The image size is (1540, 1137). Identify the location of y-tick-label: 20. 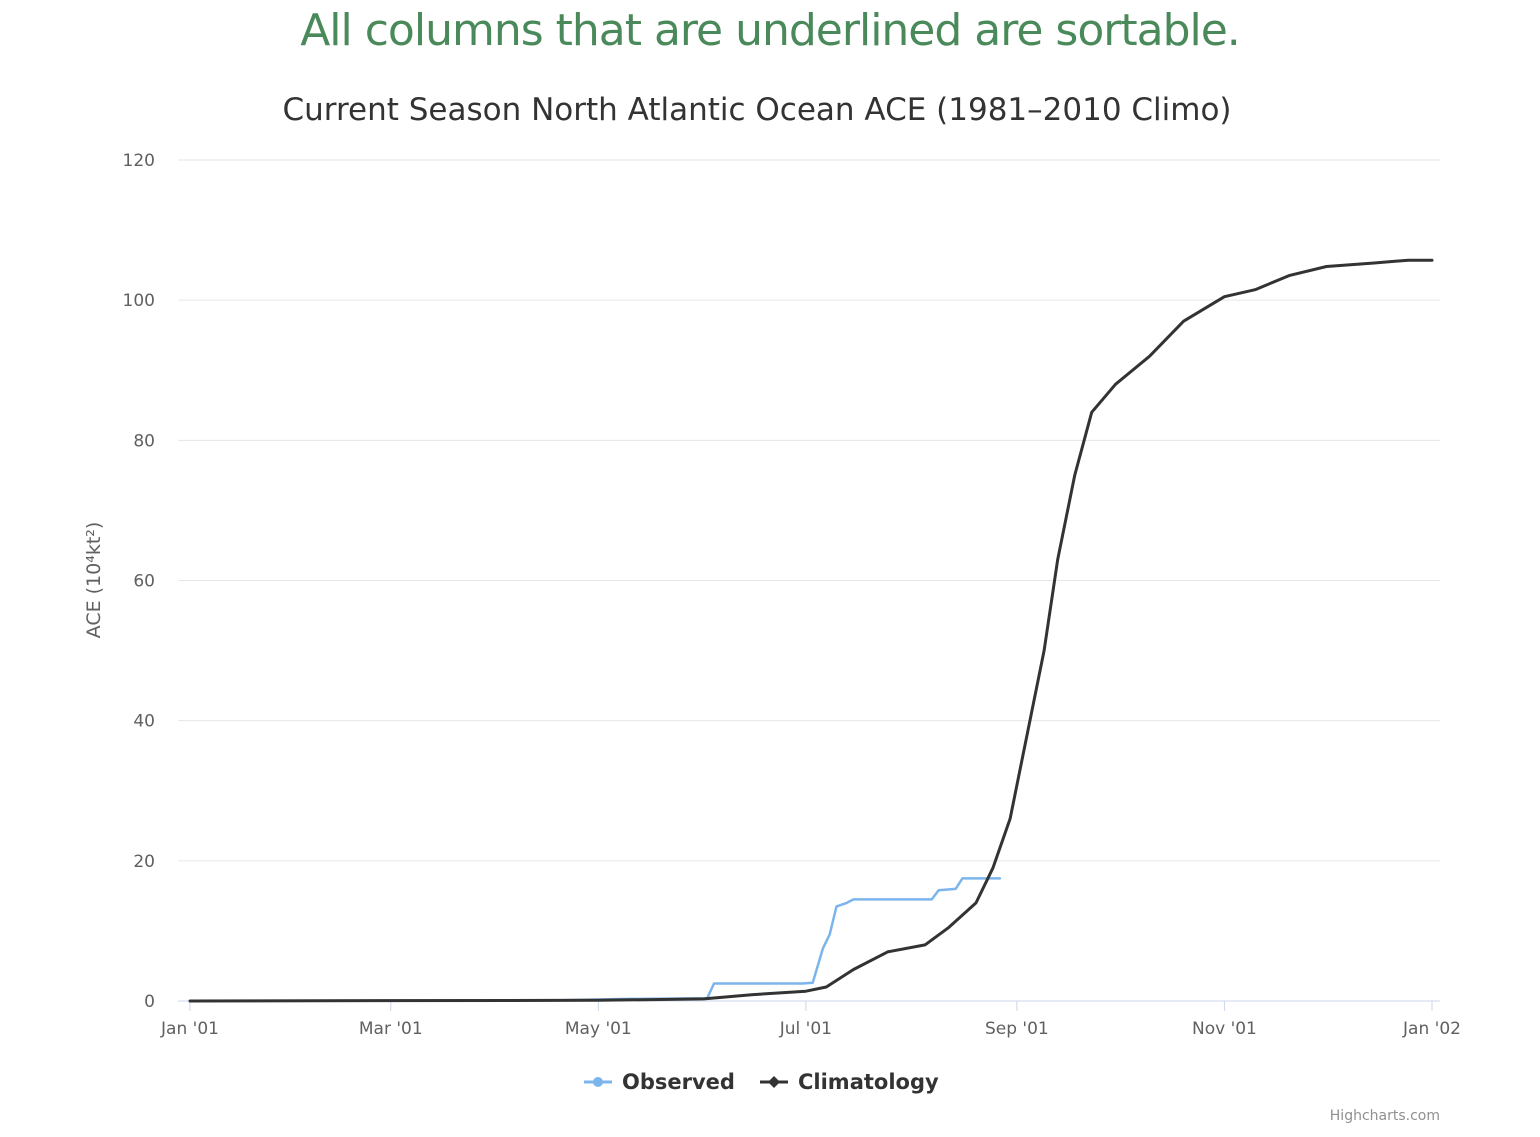
(144, 862).